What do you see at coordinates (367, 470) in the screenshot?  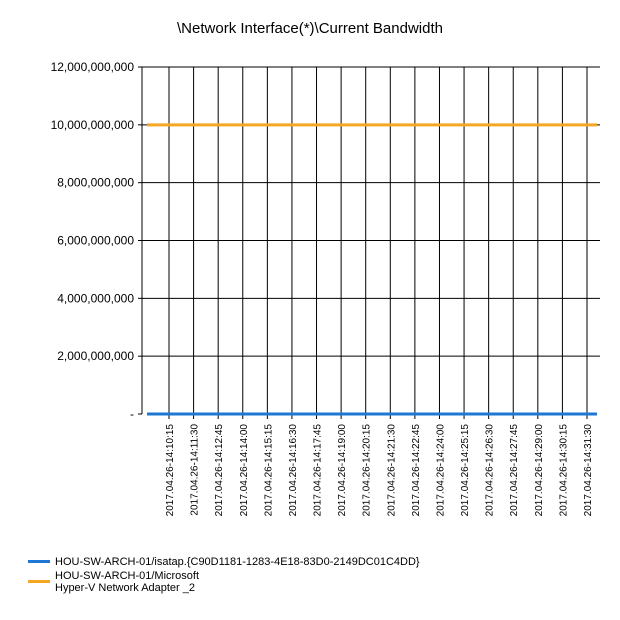 I see `x-tick-label: 2017.04.26-14:20:15` at bounding box center [367, 470].